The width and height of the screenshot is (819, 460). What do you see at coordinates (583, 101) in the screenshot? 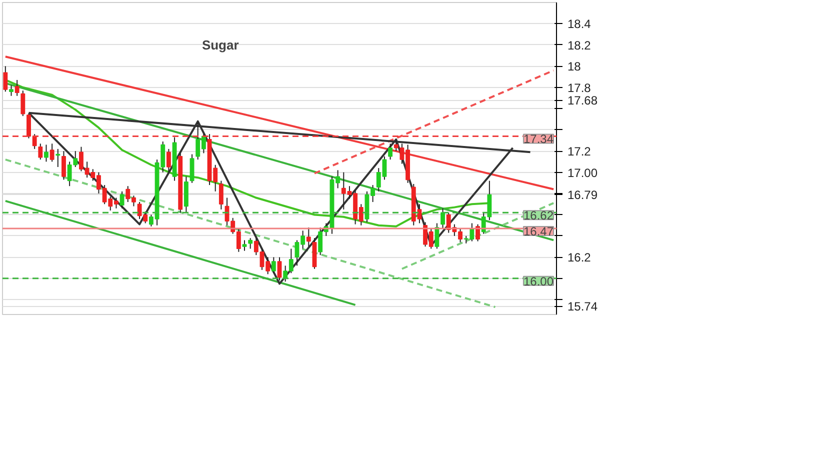
I see `y-tick-label: 17.68` at bounding box center [583, 101].